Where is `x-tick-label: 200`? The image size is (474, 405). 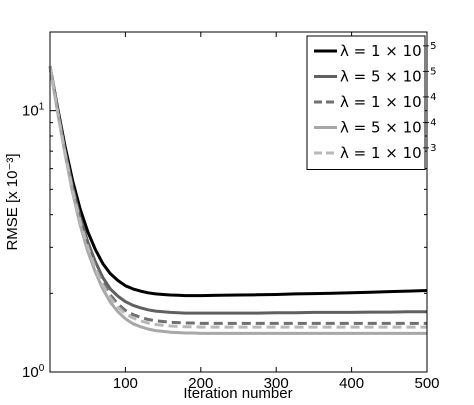
x-tick-label: 200 is located at coordinates (200, 383).